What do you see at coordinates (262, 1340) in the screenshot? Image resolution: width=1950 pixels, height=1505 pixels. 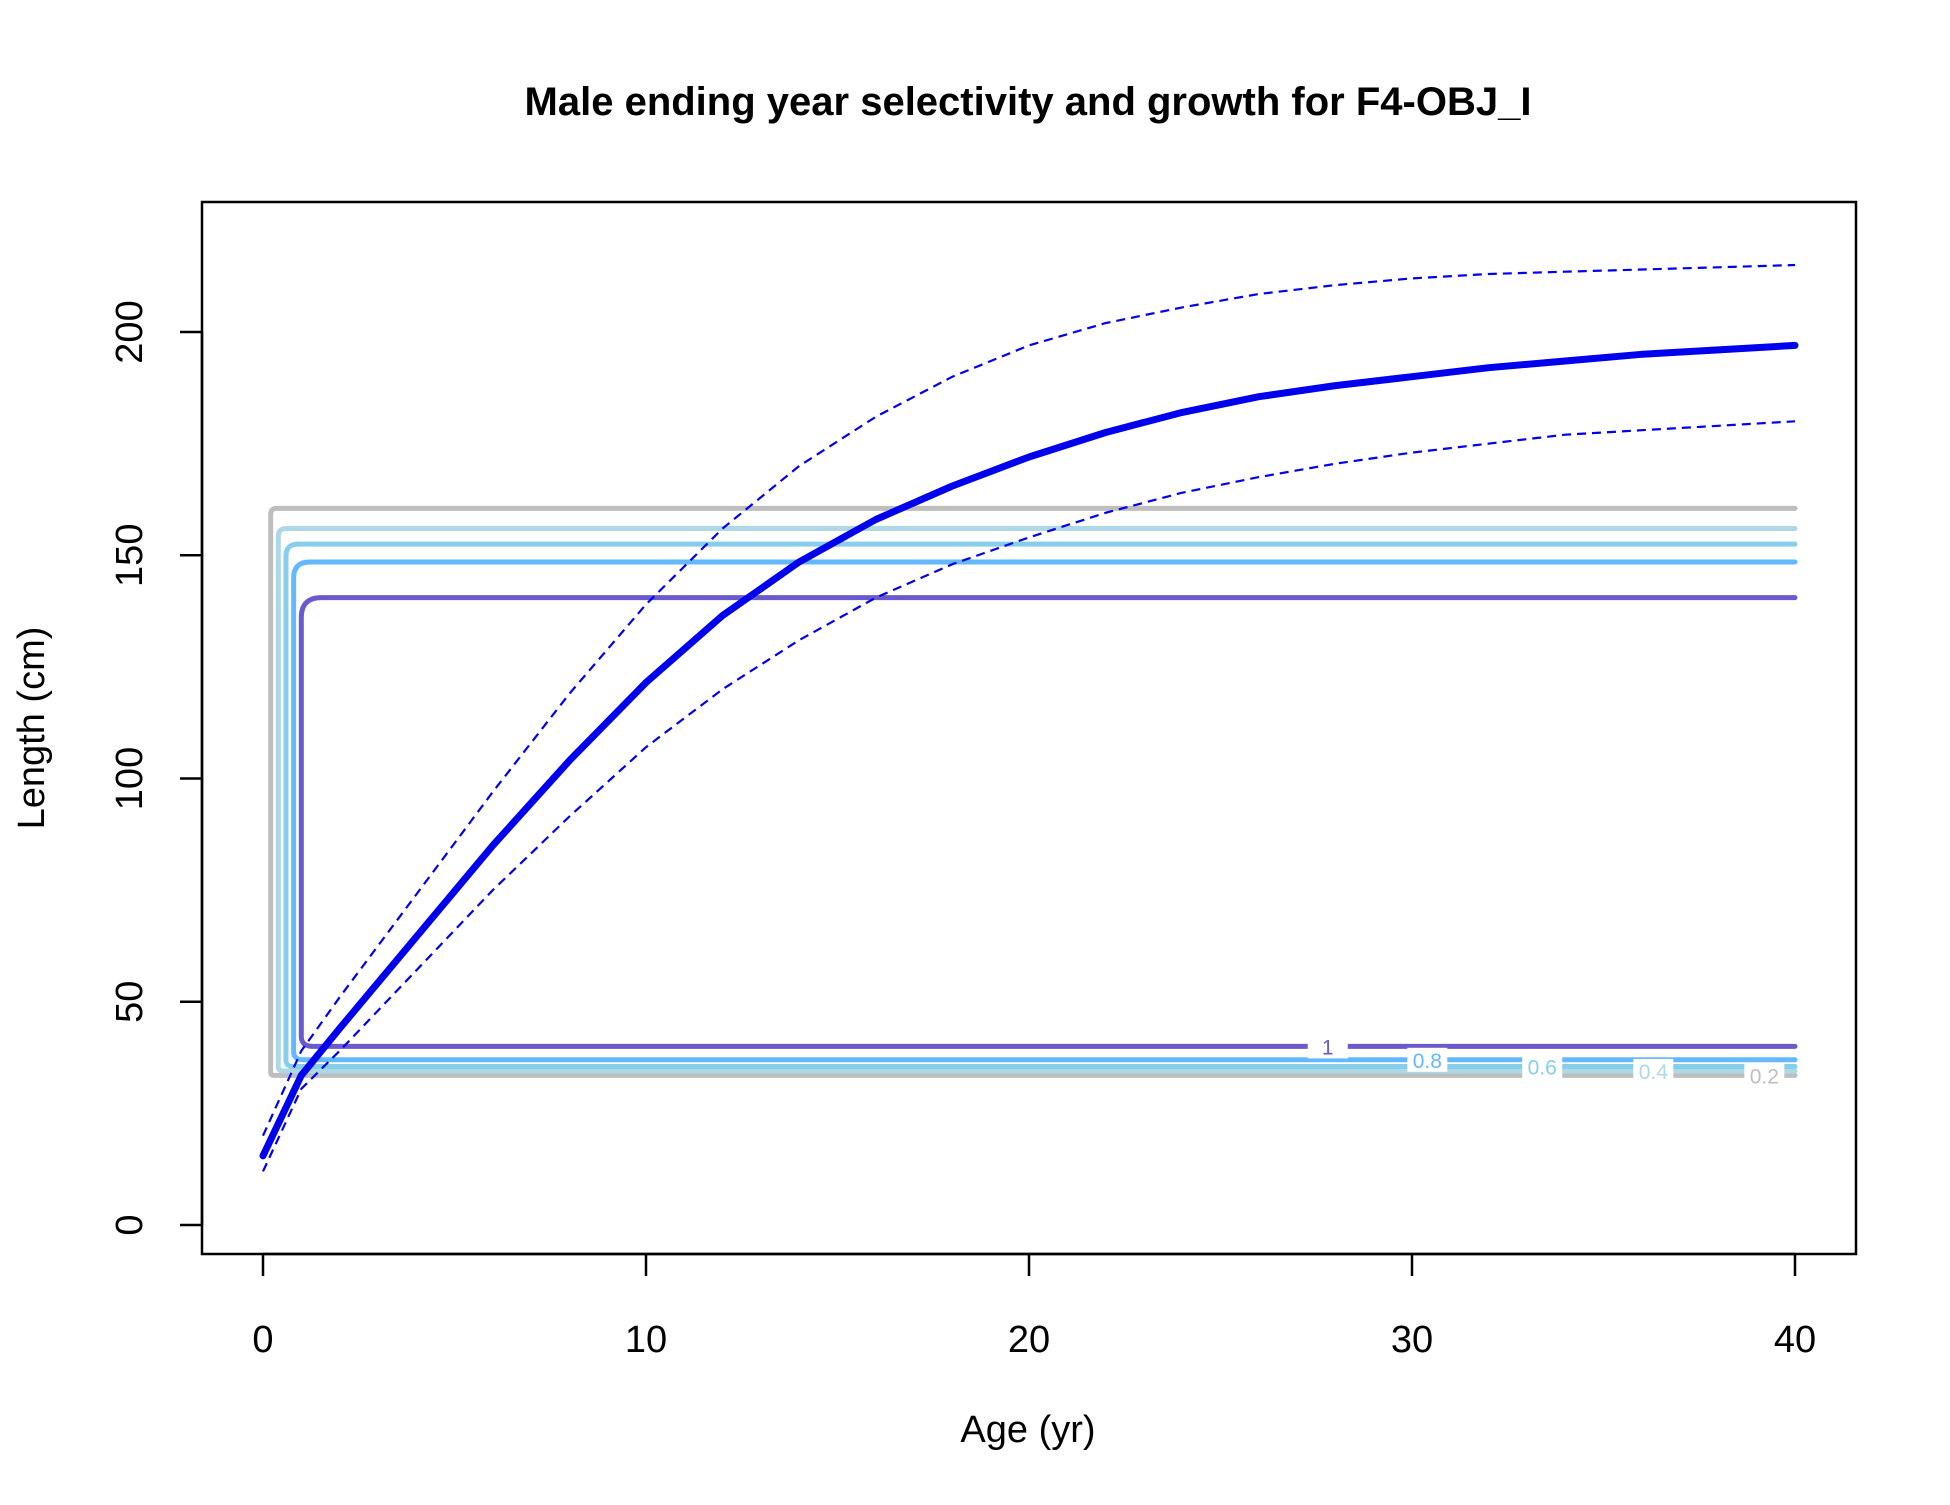 I see `x-tick-label: 0` at bounding box center [262, 1340].